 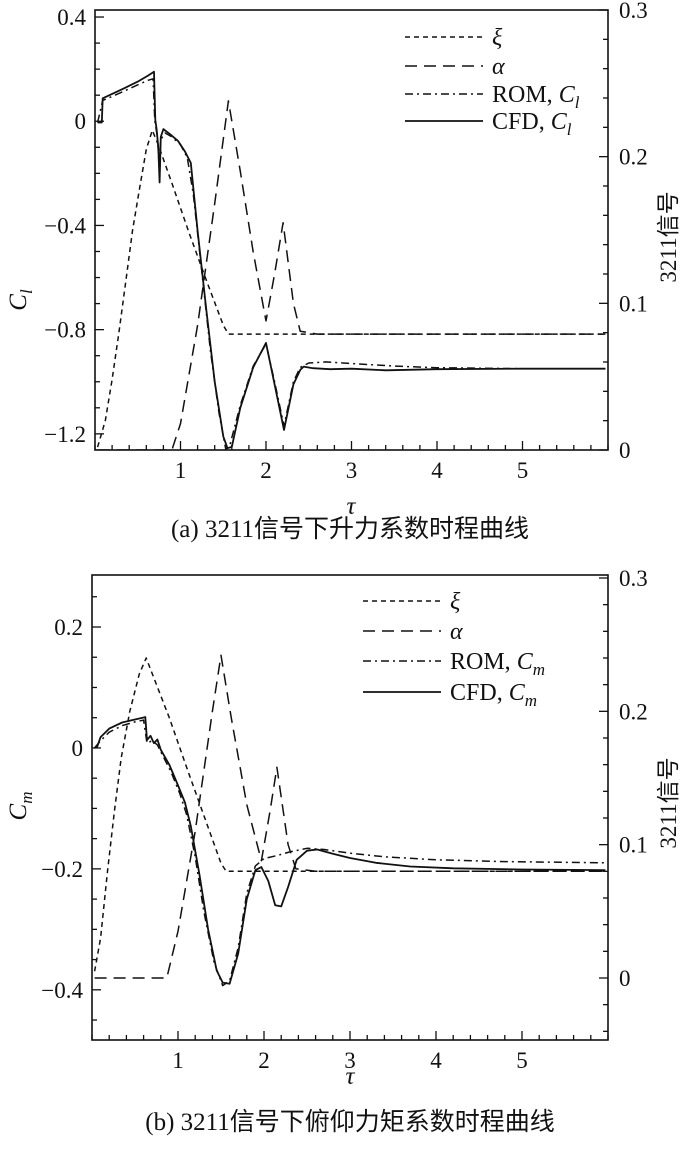 I want to click on chart-b-right-axis-title: 3211信号, so click(x=668, y=802).